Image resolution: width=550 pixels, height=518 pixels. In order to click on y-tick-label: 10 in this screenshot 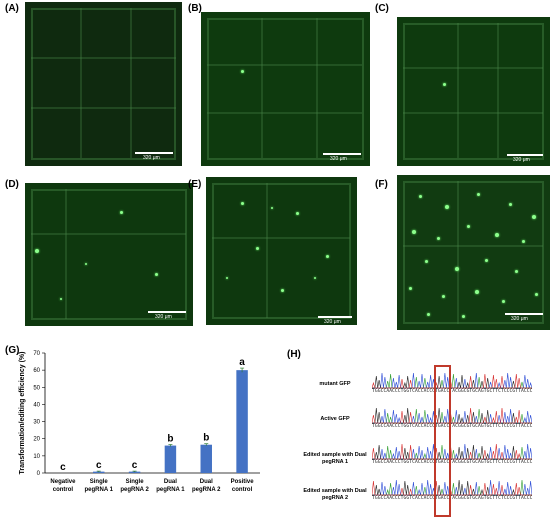, I will do `click(36, 457)`.